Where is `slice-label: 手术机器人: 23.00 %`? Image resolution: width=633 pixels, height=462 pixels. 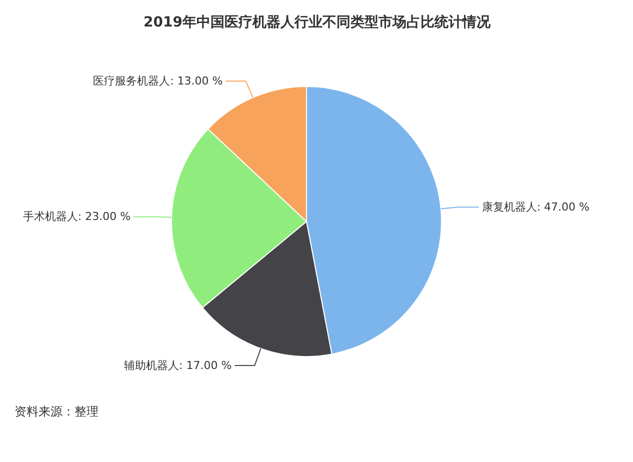
slice-label: 手术机器人: 23.00 % is located at coordinates (76, 217).